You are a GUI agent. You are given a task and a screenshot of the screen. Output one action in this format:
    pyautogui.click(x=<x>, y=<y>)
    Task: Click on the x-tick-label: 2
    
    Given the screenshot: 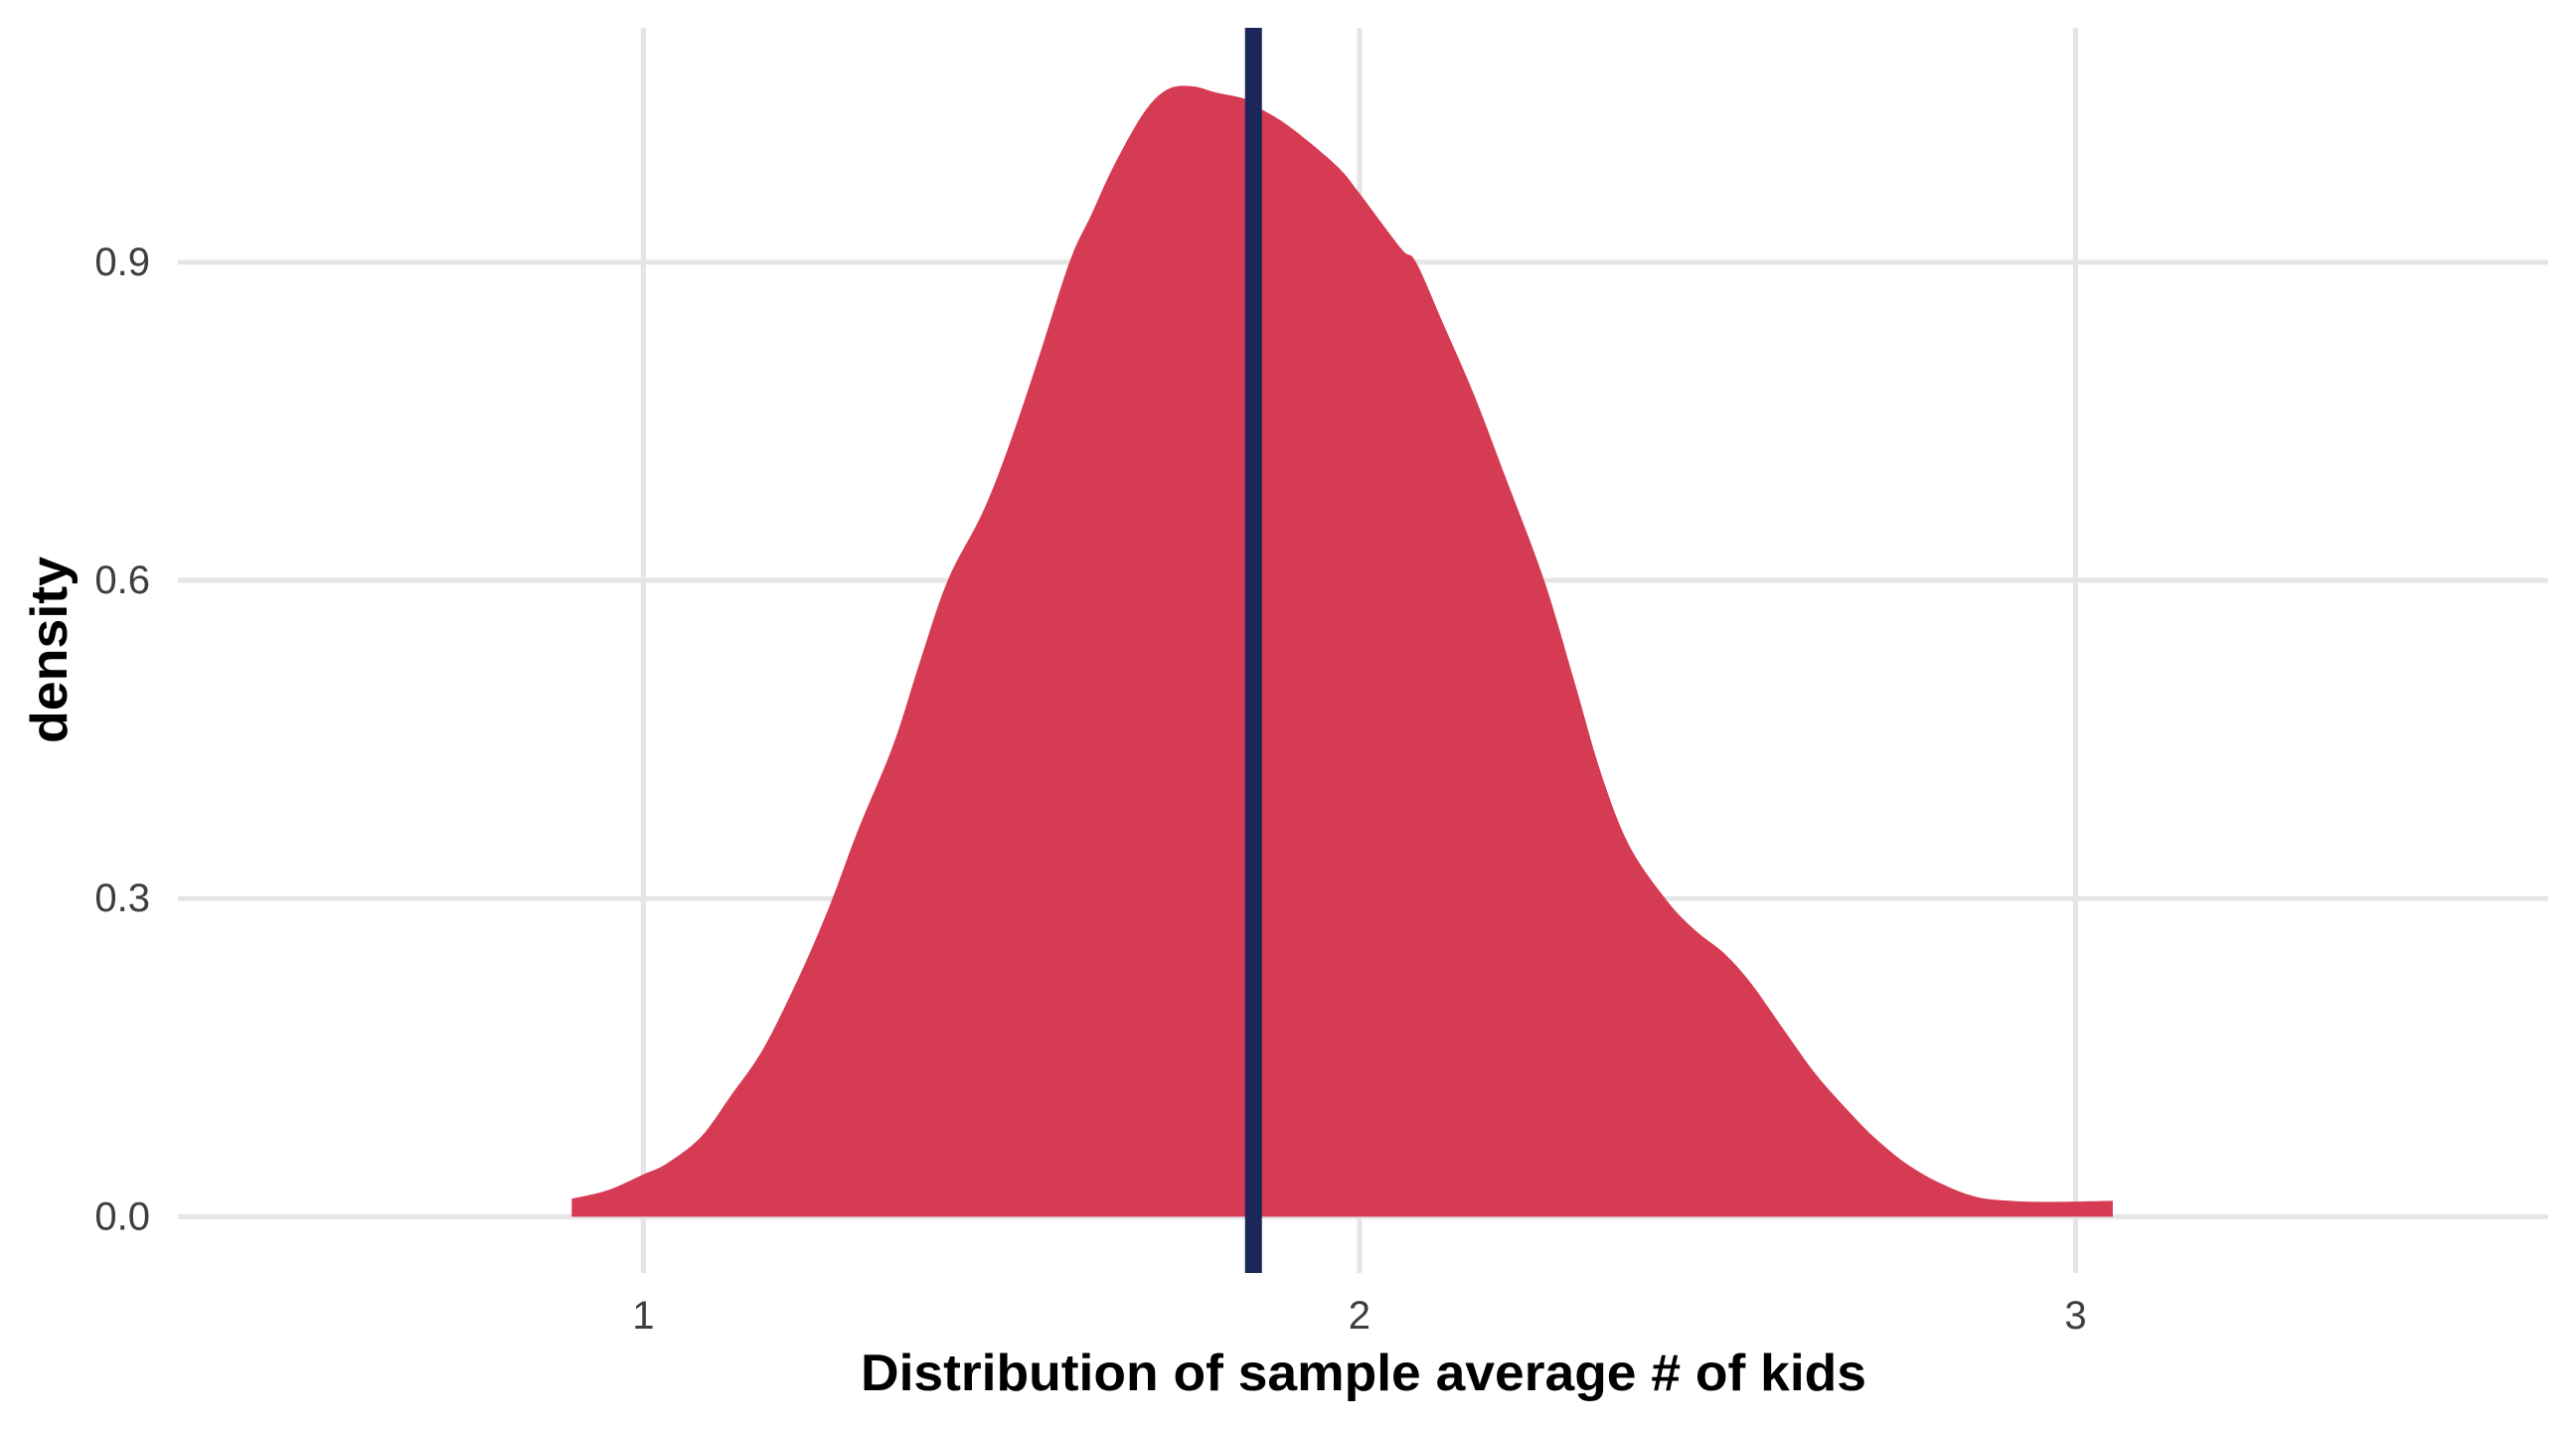 What is the action you would take?
    pyautogui.click(x=1359, y=1316)
    